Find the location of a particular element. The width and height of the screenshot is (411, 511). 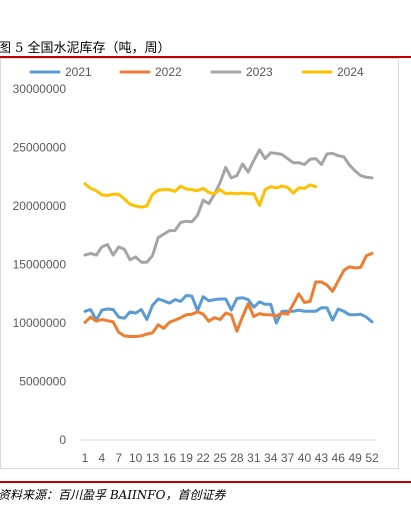

x-tick-label: 28 is located at coordinates (237, 458).